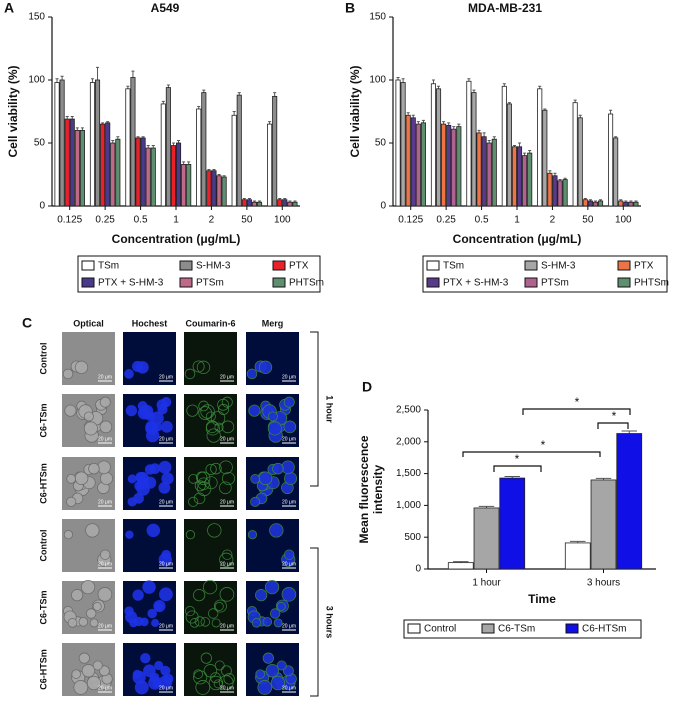 The width and height of the screenshot is (673, 705). Describe the element at coordinates (282, 220) in the screenshot. I see `x-tick-label: 100` at that location.